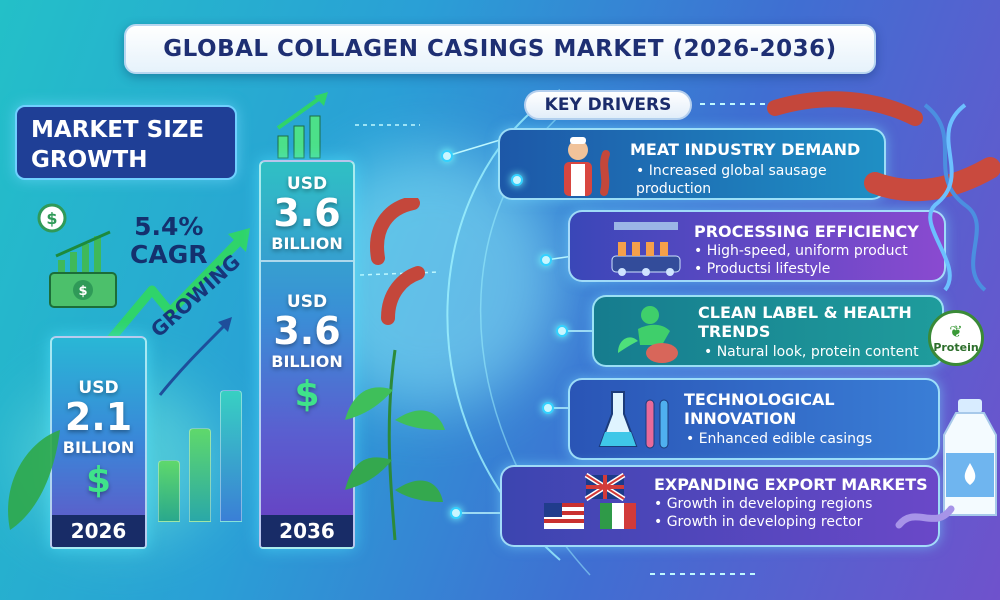 The image size is (1000, 600). What do you see at coordinates (745, 149) in the screenshot?
I see `driver-title: MEAT INDUSTRY DEMAND` at bounding box center [745, 149].